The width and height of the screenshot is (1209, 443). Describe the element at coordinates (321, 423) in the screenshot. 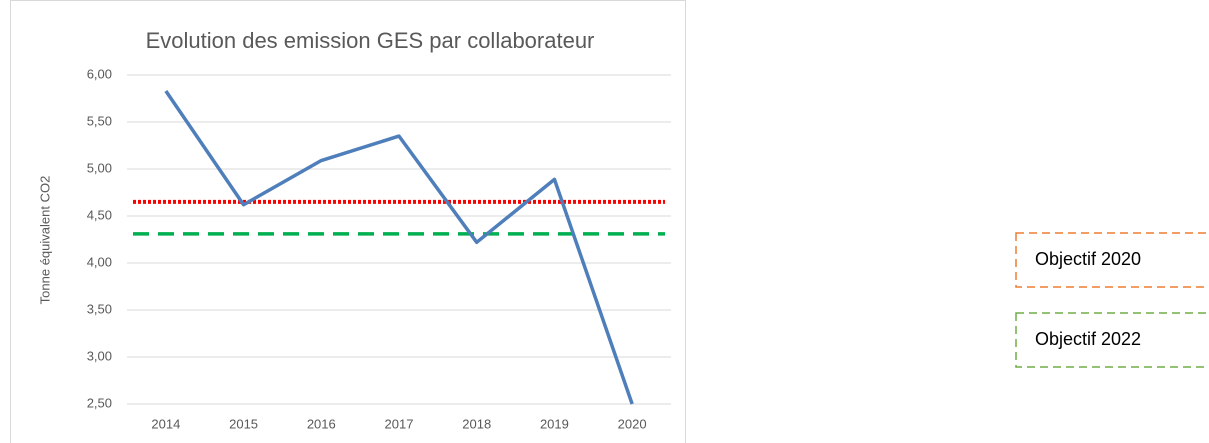

I see `x-tick-label: 2016` at that location.